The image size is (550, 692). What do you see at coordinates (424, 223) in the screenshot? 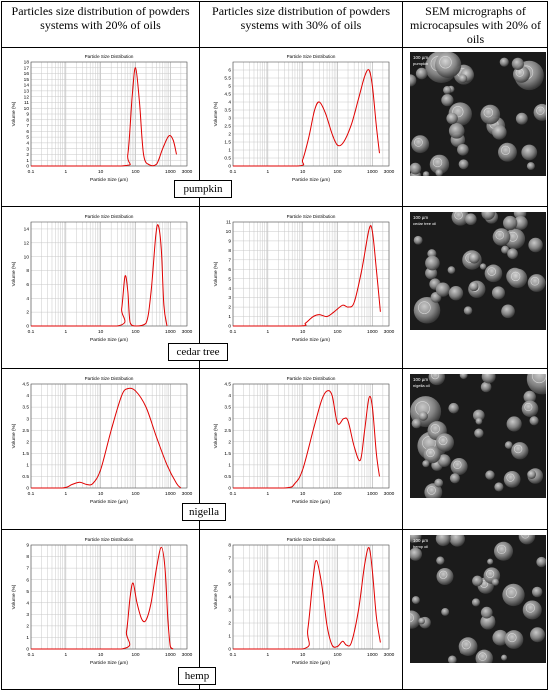
I see `sem-sub-text: cedar tree oil` at bounding box center [424, 223].